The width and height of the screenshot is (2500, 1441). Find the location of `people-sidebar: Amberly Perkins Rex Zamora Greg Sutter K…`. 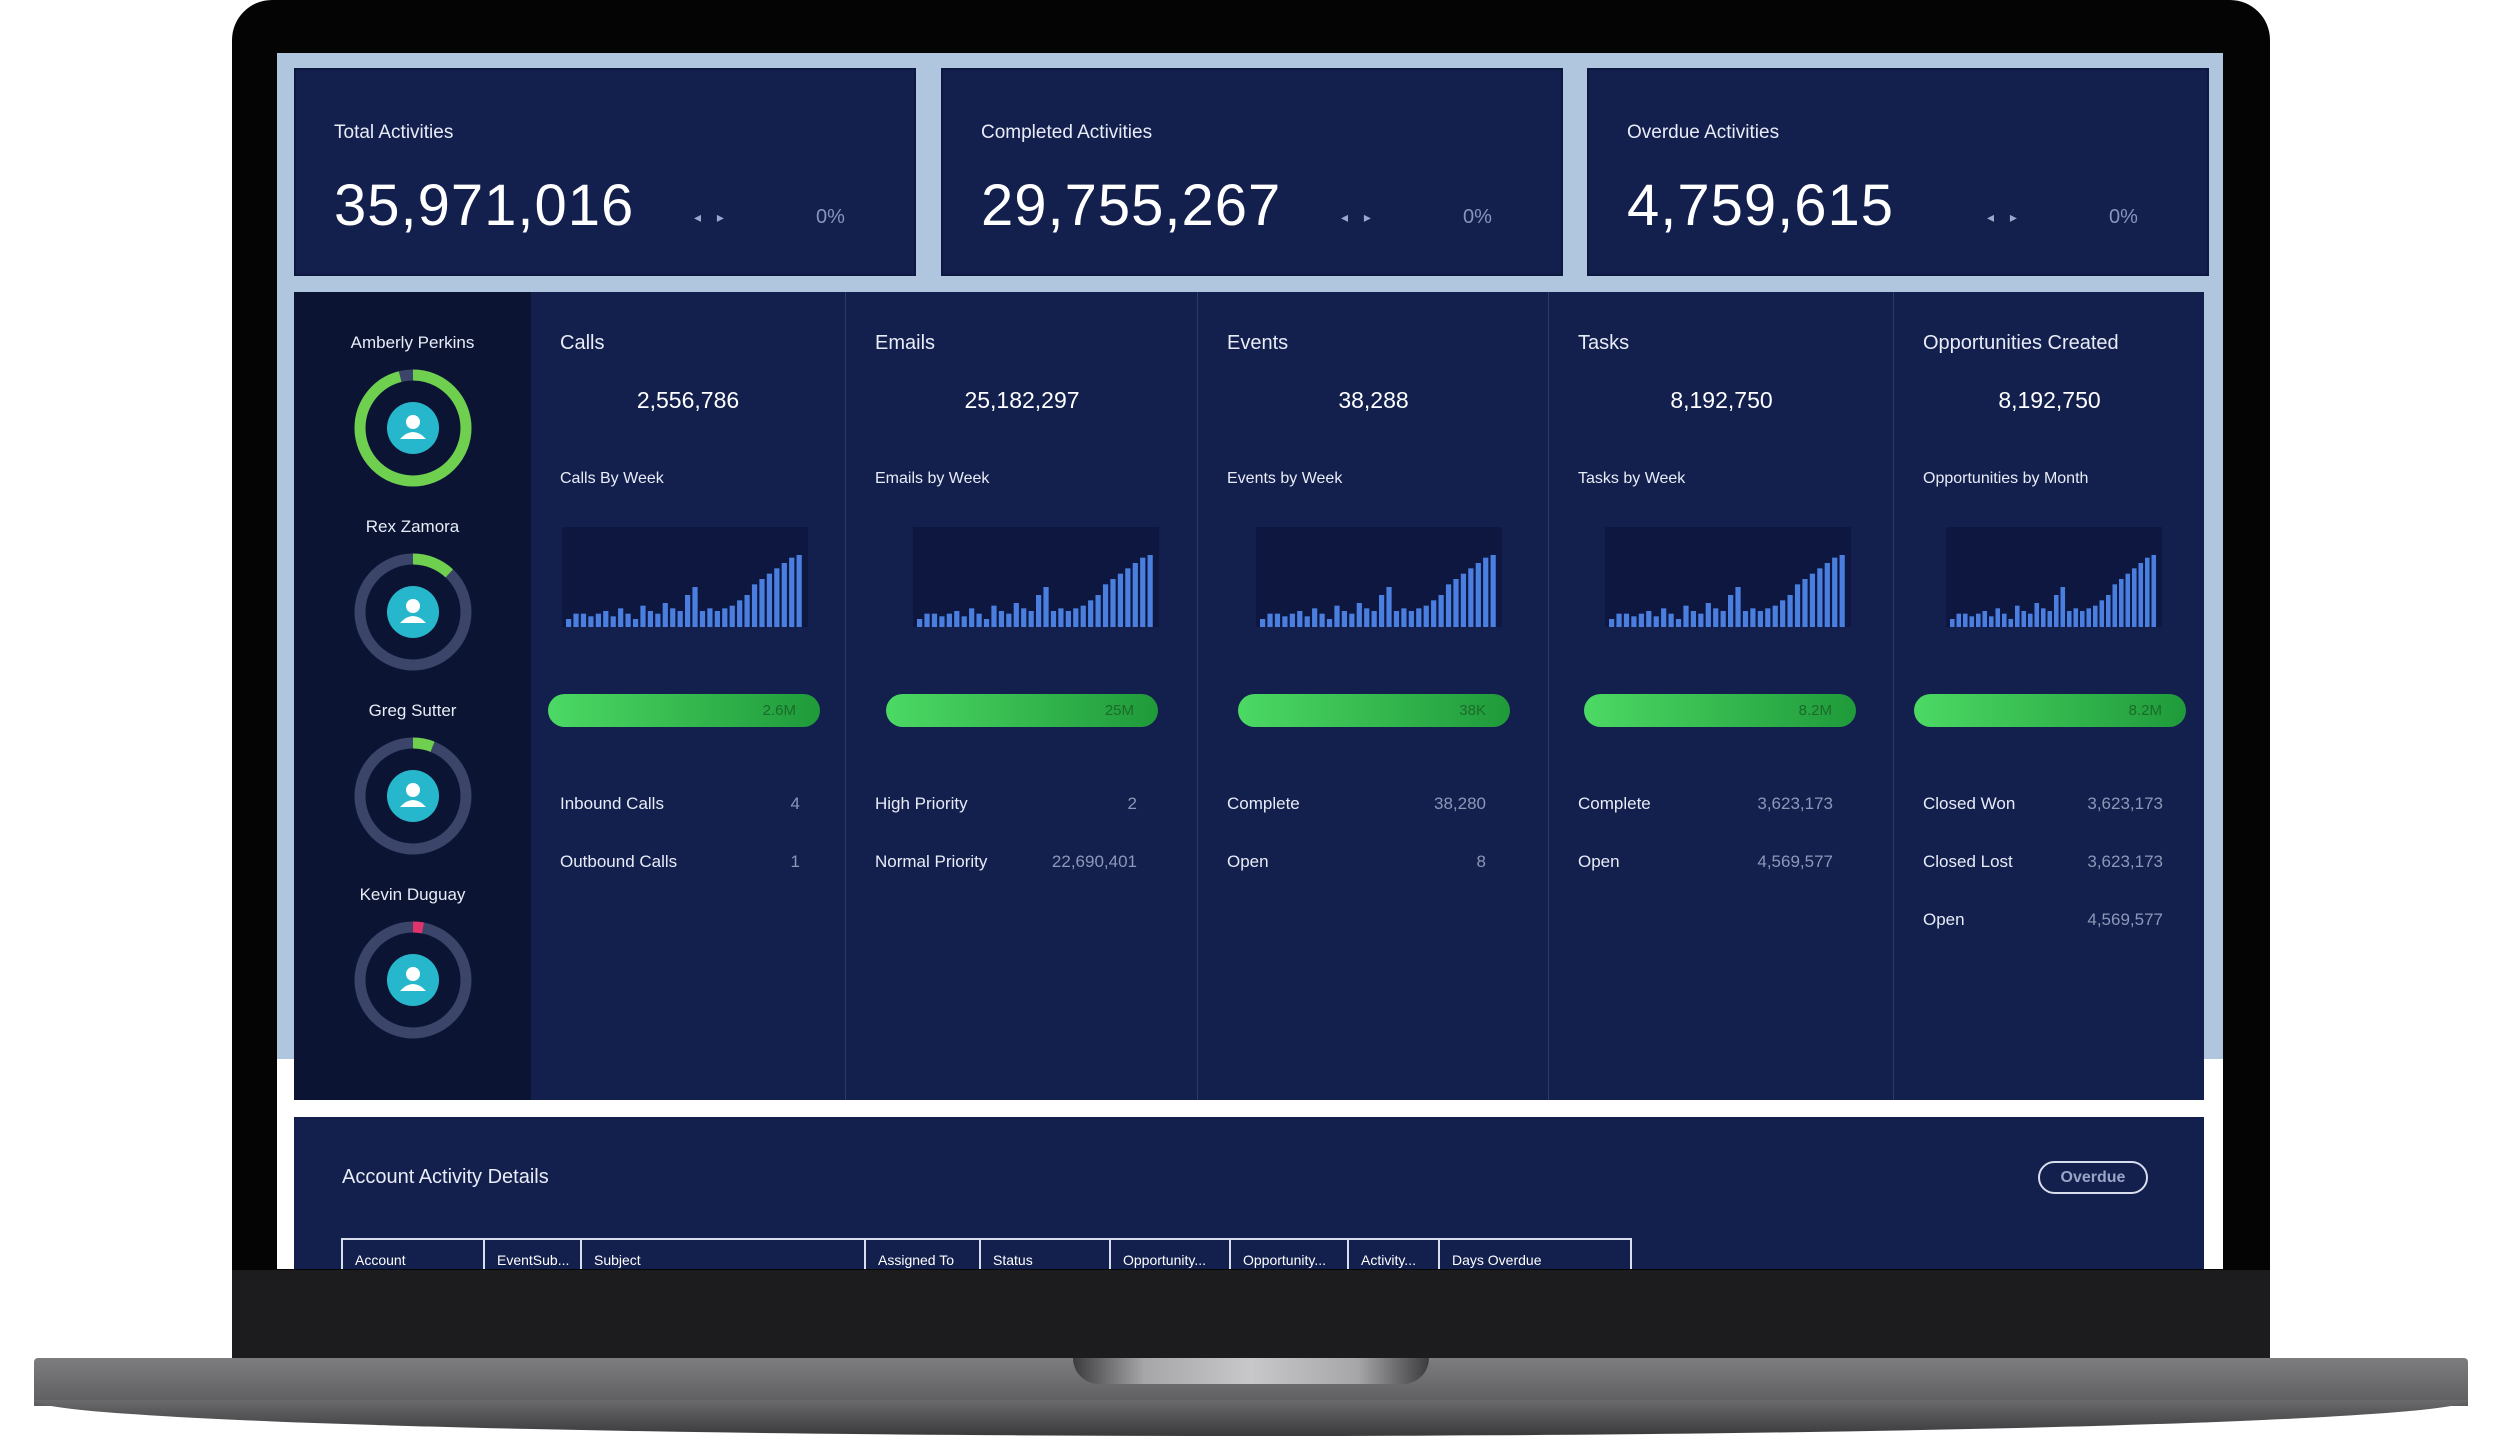

people-sidebar: Amberly Perkins Rex Zamora Greg Sutter K… is located at coordinates (412, 696).